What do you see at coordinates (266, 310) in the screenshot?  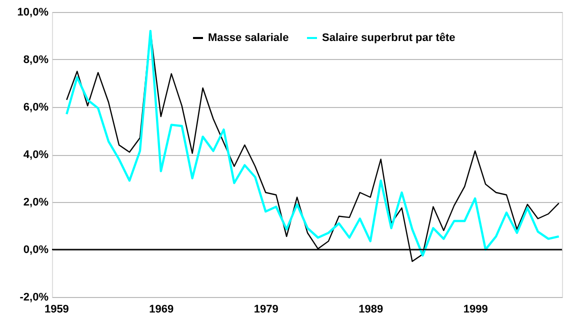 I see `x-tick-label: 1979` at bounding box center [266, 310].